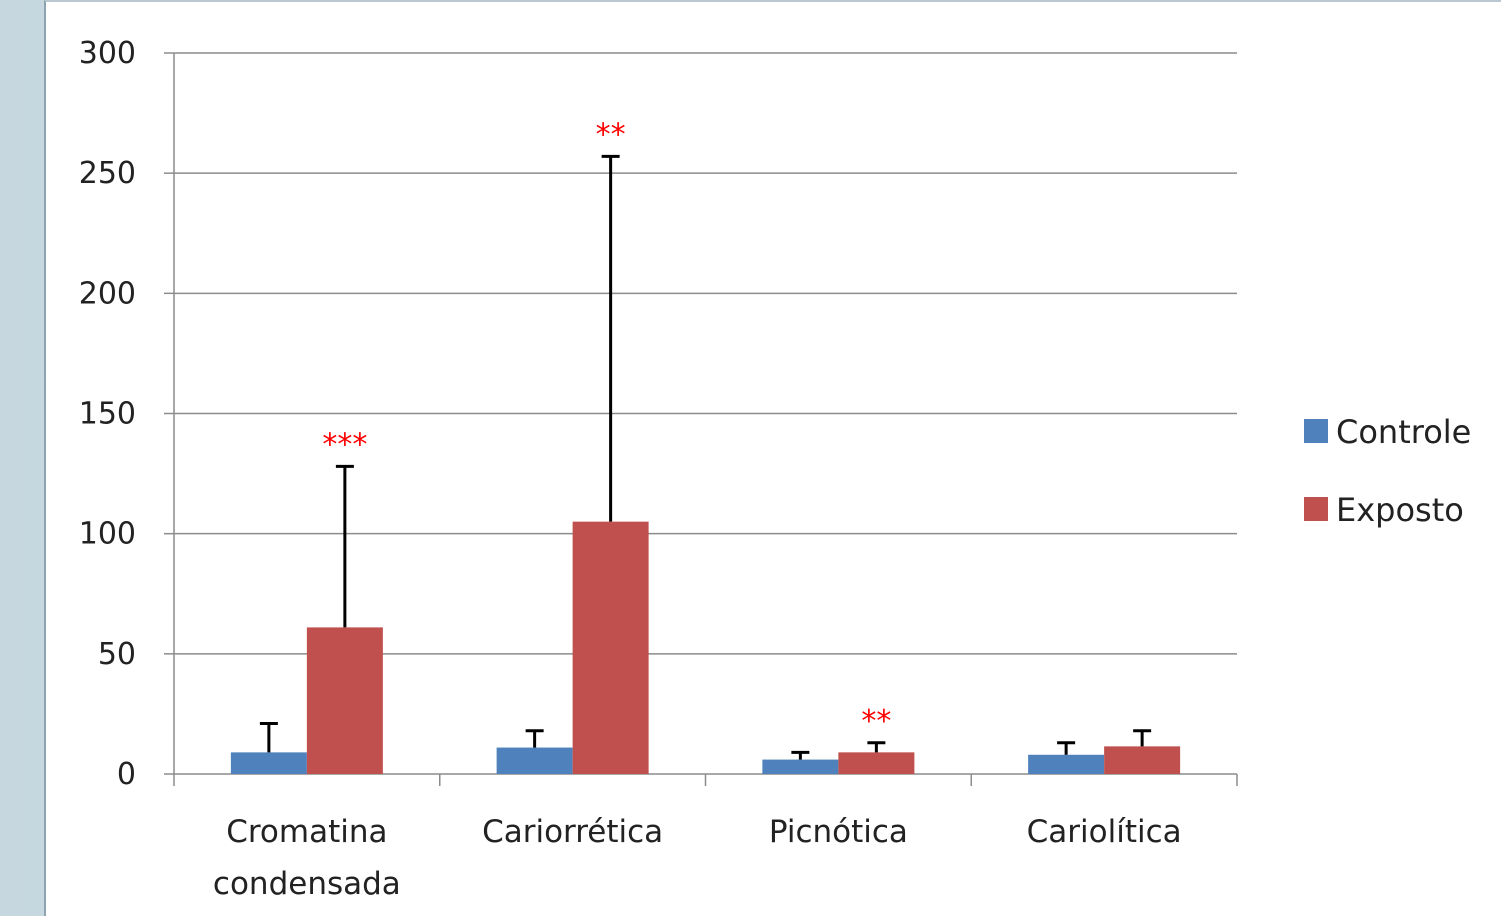  Describe the element at coordinates (572, 832) in the screenshot. I see `x-category-label: Cariorrética` at that location.